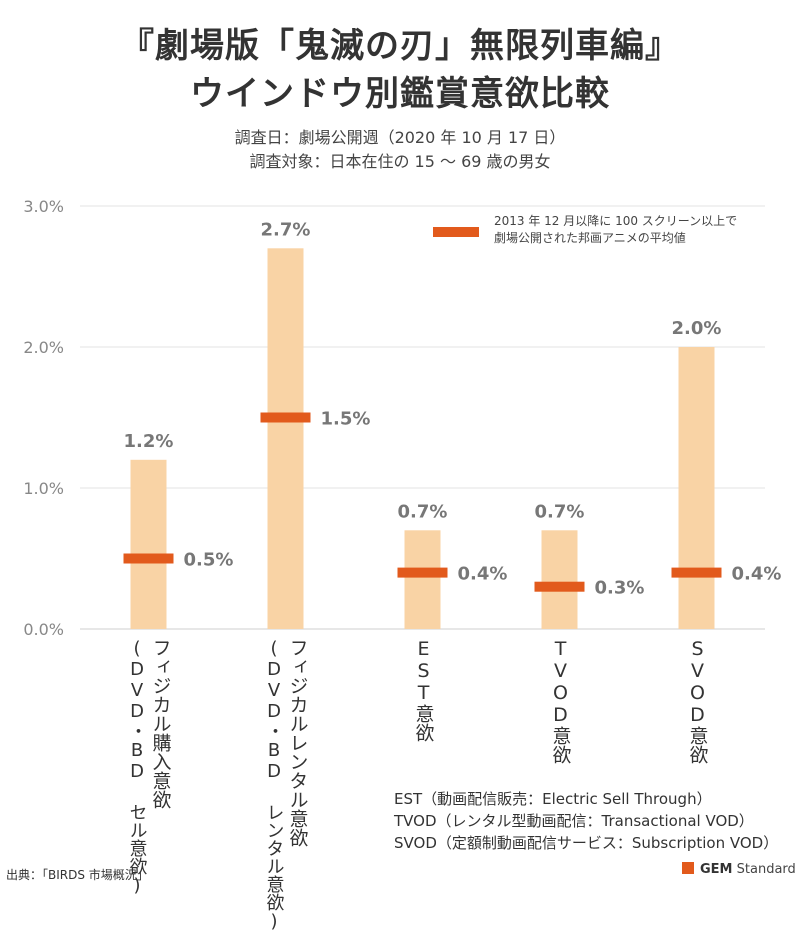 The width and height of the screenshot is (800, 932). I want to click on source-note: 出典：「BIRDS 市場概況」, so click(77, 875).